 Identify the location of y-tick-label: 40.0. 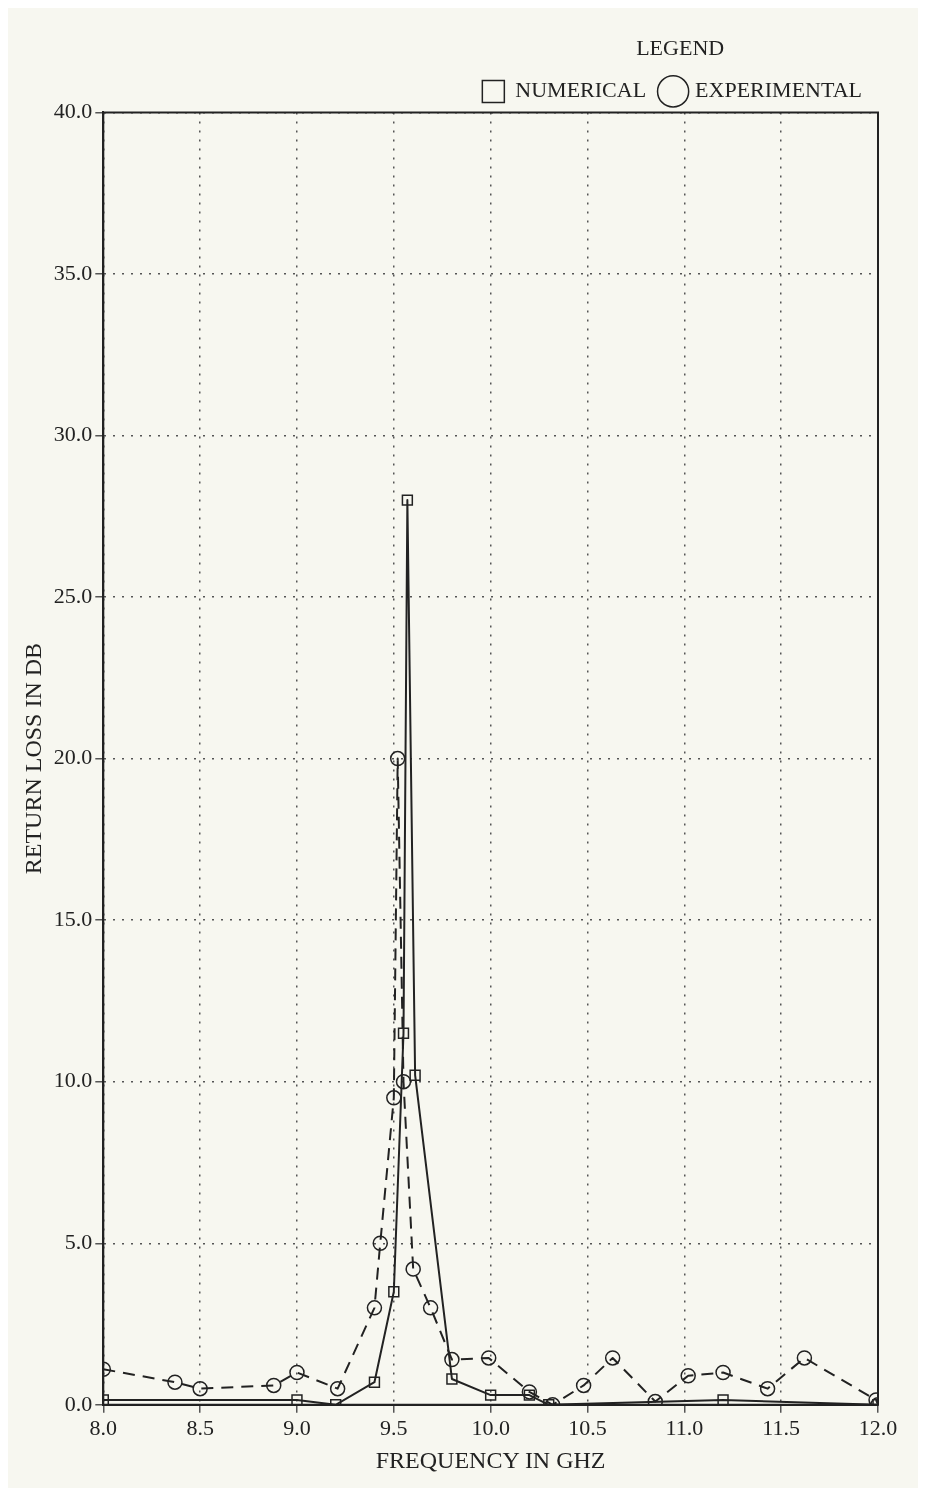
(73, 111).